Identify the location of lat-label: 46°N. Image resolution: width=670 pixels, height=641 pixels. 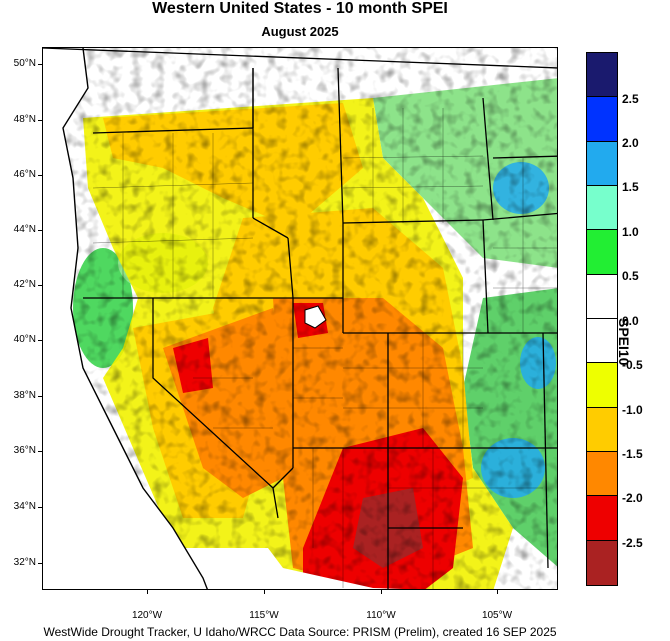
(24, 174).